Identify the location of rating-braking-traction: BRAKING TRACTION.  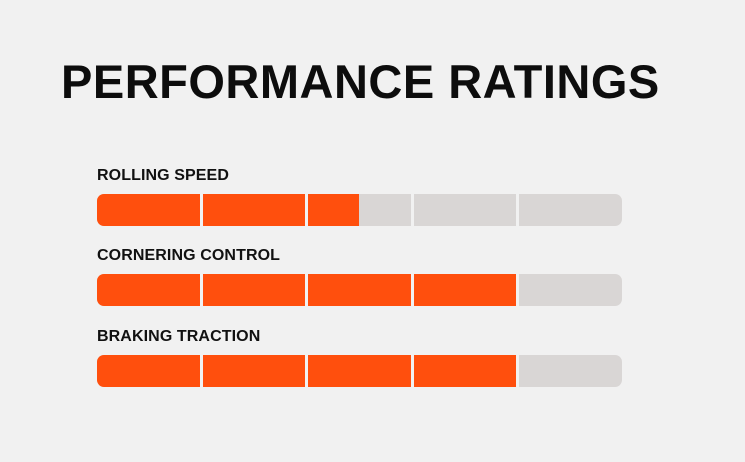
(359, 358).